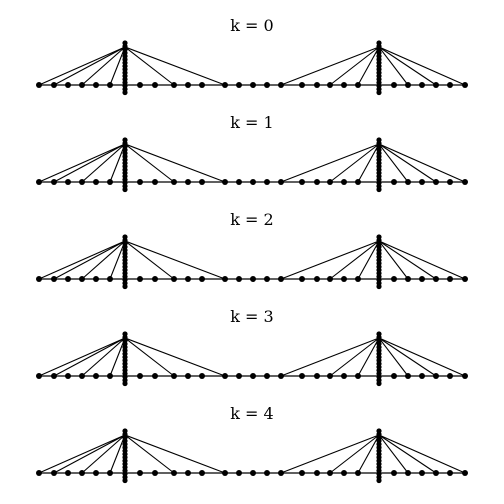  I want to click on panel-1: k = 1, so click(252, 153).